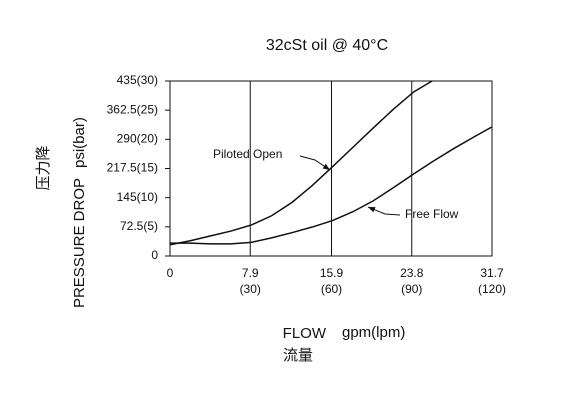 The image size is (565, 409). What do you see at coordinates (137, 197) in the screenshot?
I see `y-tick-label: 145(10)` at bounding box center [137, 197].